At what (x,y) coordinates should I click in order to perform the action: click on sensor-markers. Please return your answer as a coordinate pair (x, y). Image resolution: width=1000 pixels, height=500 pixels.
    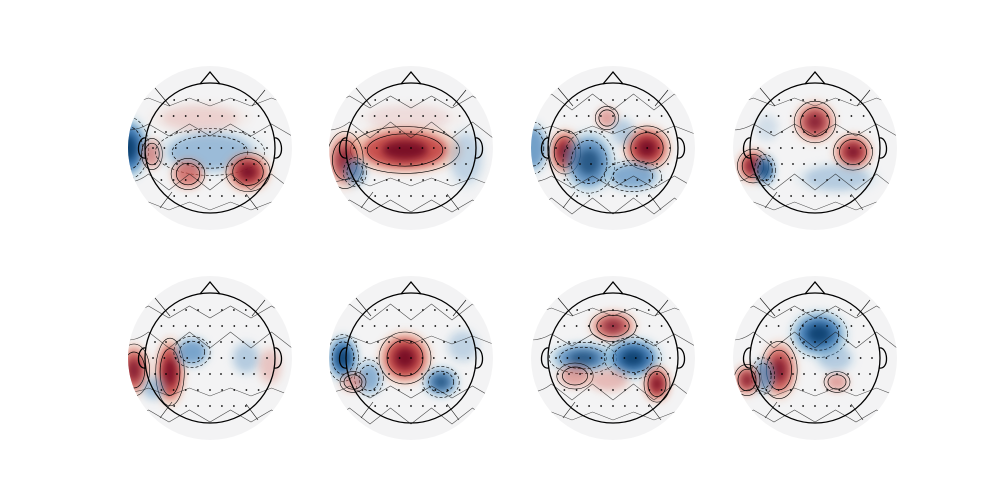
    Looking at the image, I should click on (411, 148).